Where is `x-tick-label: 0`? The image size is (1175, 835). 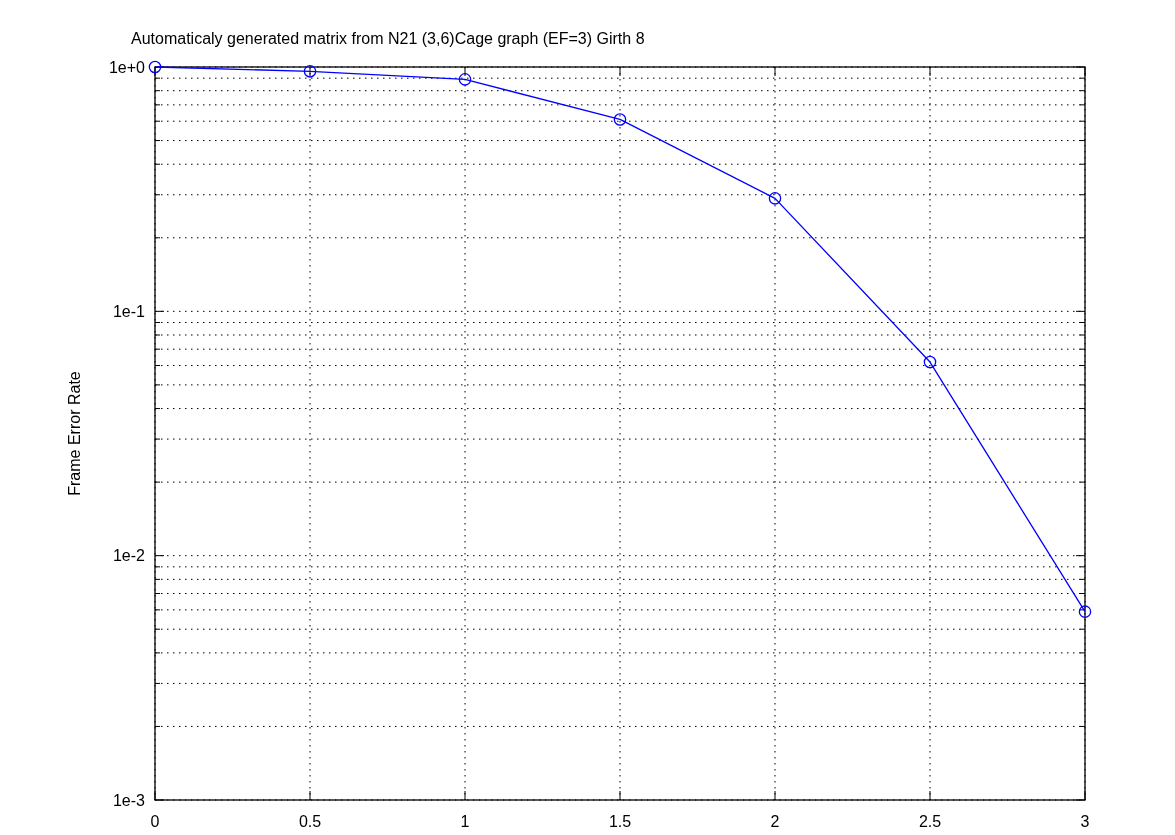 x-tick-label: 0 is located at coordinates (155, 821).